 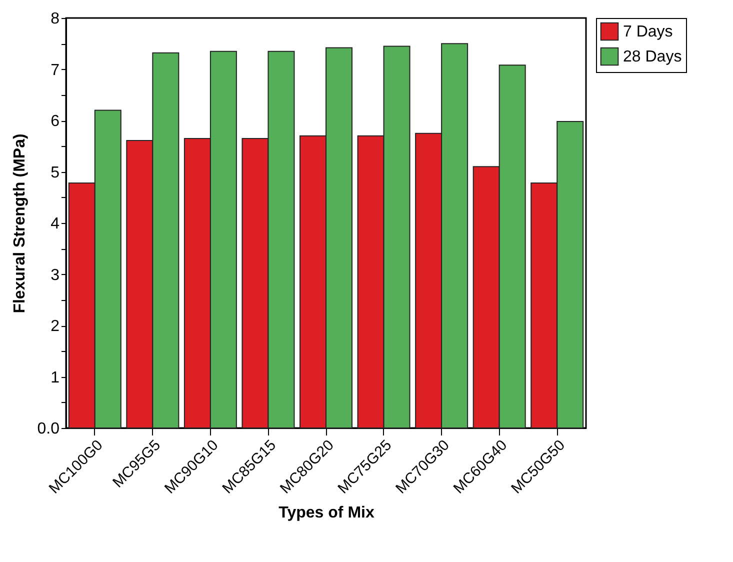 What do you see at coordinates (55, 224) in the screenshot?
I see `y-tick-label: 4` at bounding box center [55, 224].